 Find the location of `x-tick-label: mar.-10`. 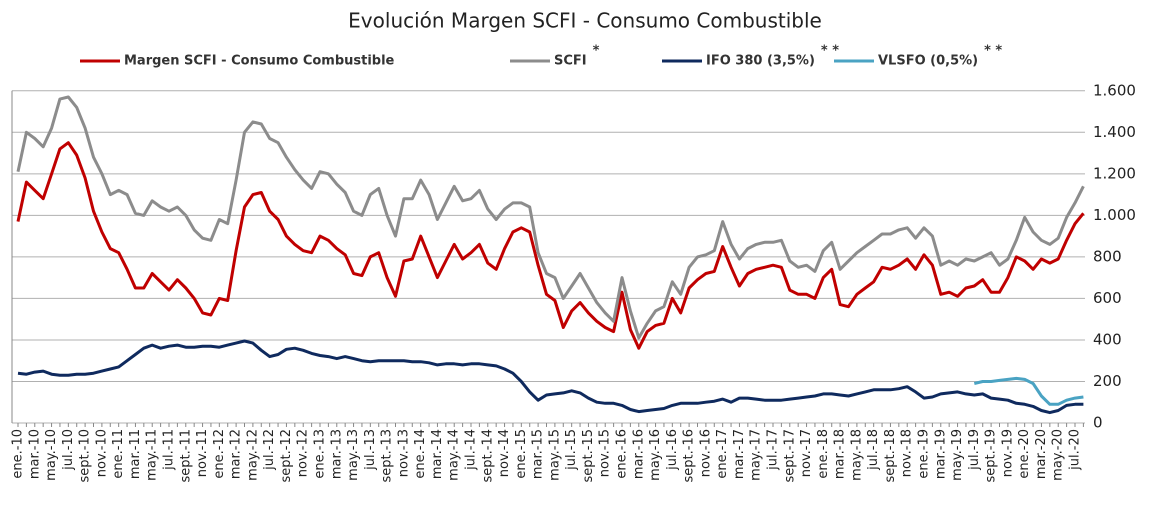

x-tick-label: mar.-10 is located at coordinates (34, 454).